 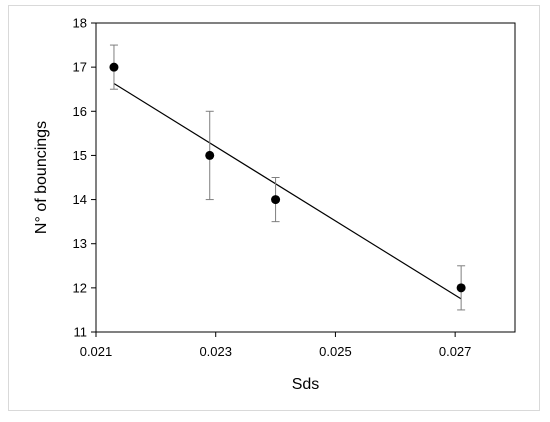 I want to click on y-tick-label: 16, so click(x=80, y=111).